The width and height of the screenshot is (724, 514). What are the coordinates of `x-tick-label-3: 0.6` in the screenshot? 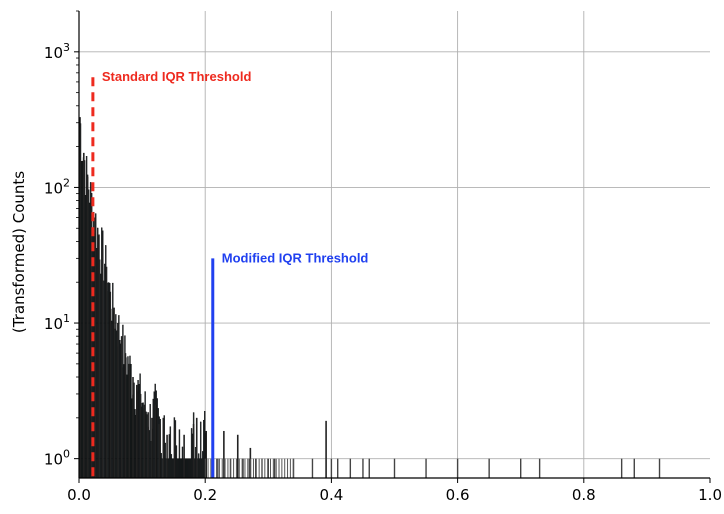 It's located at (458, 495).